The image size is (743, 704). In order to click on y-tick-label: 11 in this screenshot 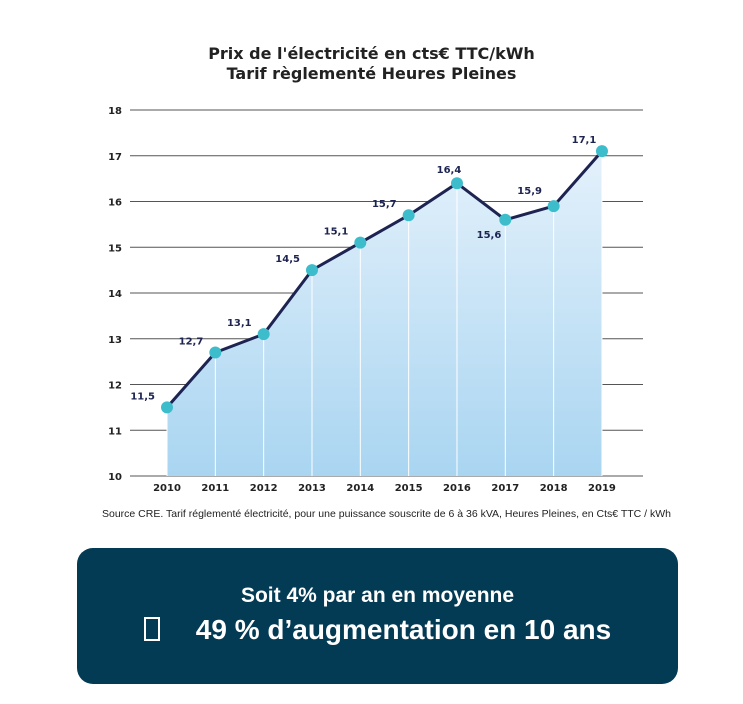, I will do `click(115, 431)`.